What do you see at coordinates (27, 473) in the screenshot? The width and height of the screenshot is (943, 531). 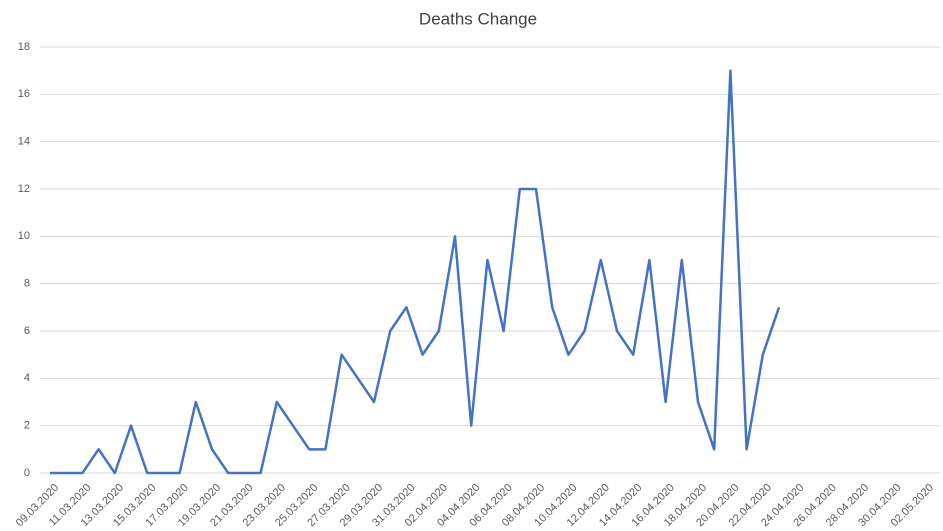 I see `y-tick-label: 0` at bounding box center [27, 473].